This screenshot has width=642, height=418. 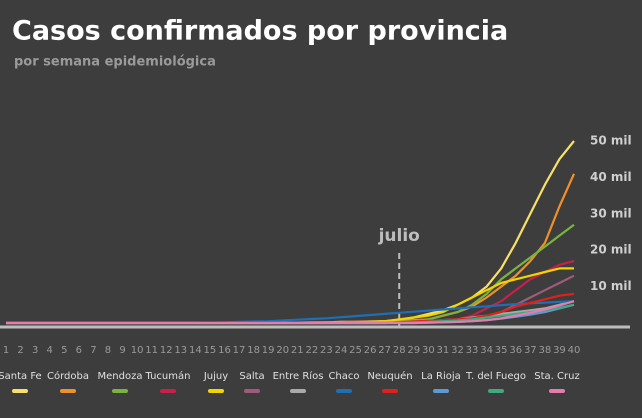 What do you see at coordinates (108, 350) in the screenshot?
I see `x-tick-label: 8` at bounding box center [108, 350].